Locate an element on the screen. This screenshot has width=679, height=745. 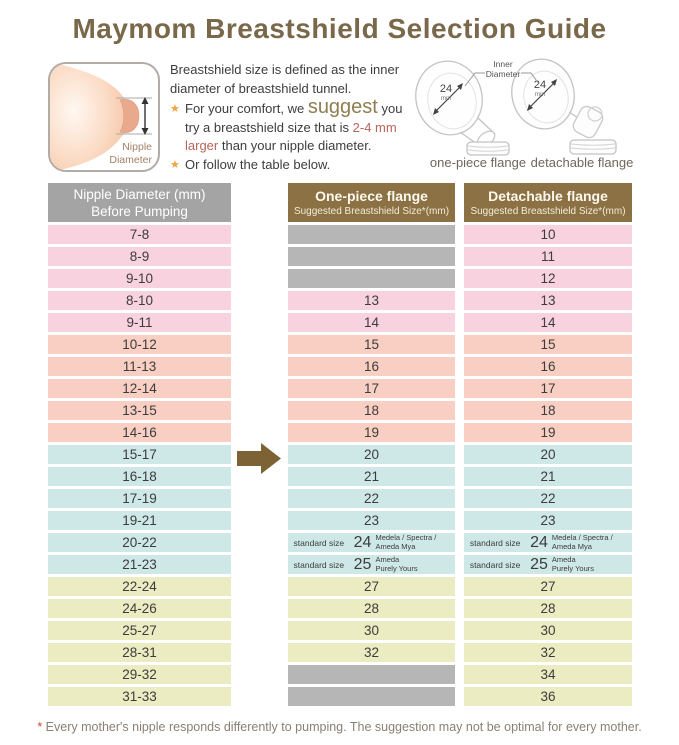
nipple-range-cell: 8-10 is located at coordinates (139, 300).